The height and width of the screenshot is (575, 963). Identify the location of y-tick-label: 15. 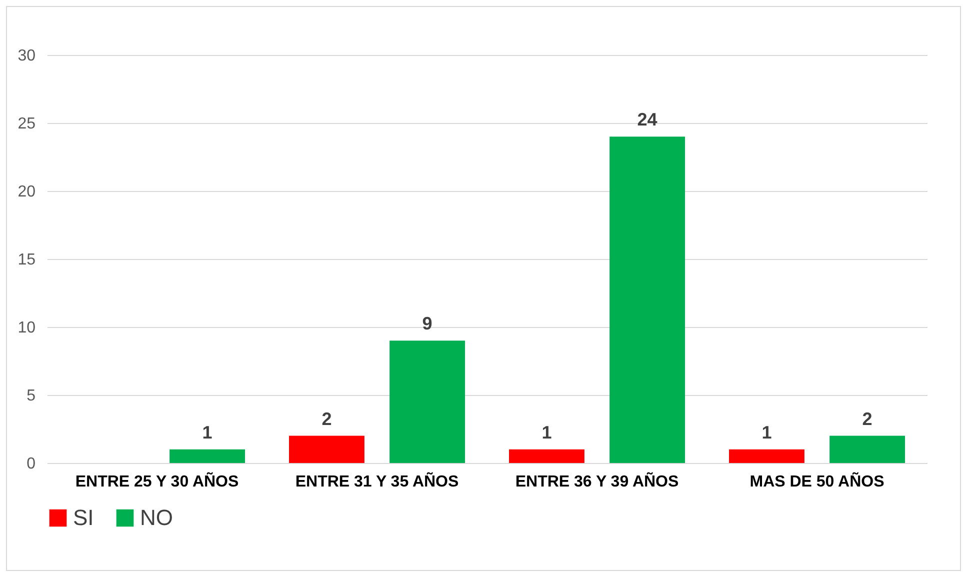
(27, 260).